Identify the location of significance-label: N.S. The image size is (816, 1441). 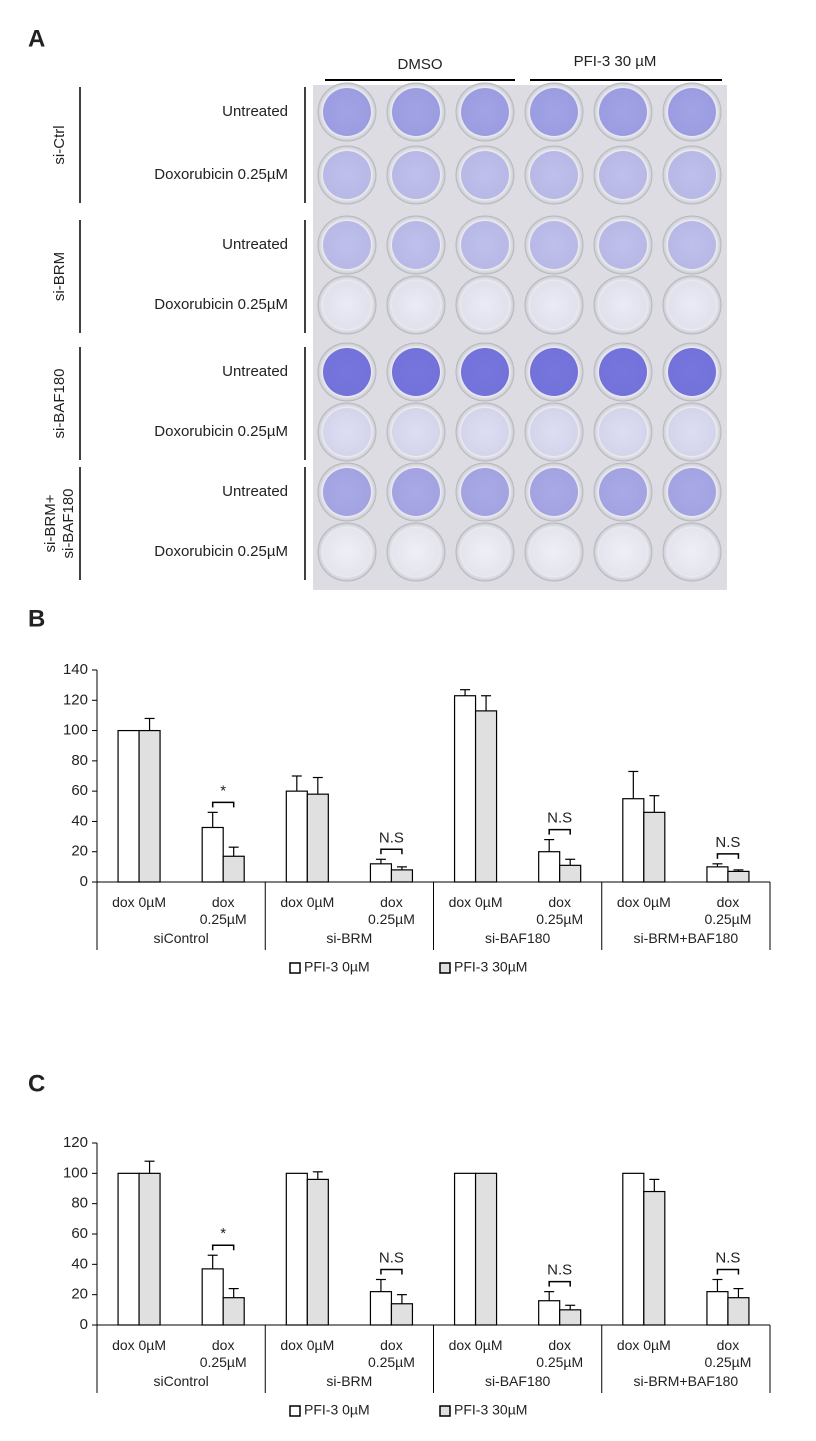
(391, 1257).